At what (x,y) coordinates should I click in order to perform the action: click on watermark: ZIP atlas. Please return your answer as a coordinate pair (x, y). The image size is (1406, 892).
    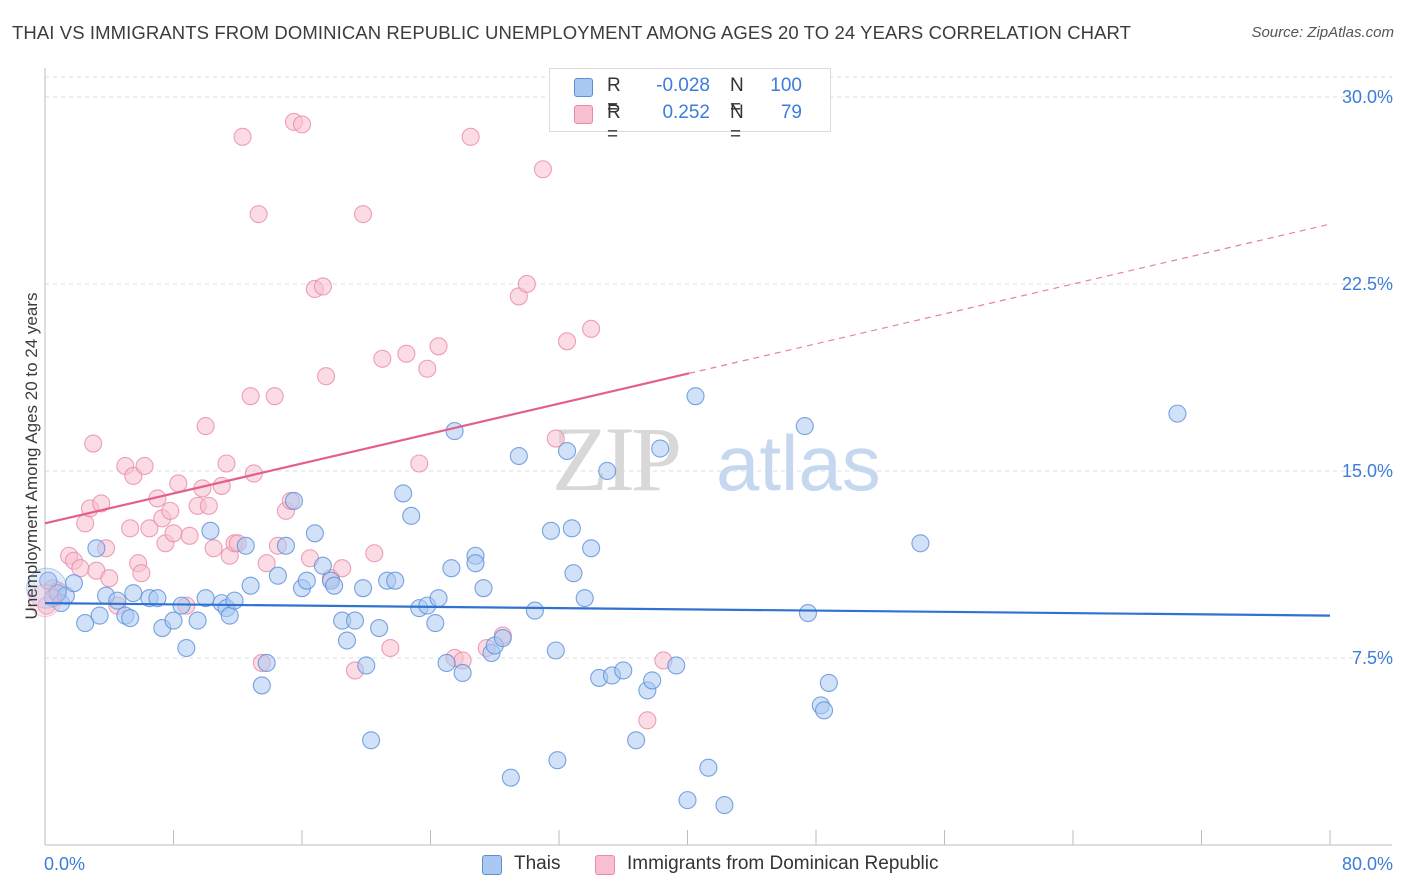
    Looking at the image, I should click on (716, 459).